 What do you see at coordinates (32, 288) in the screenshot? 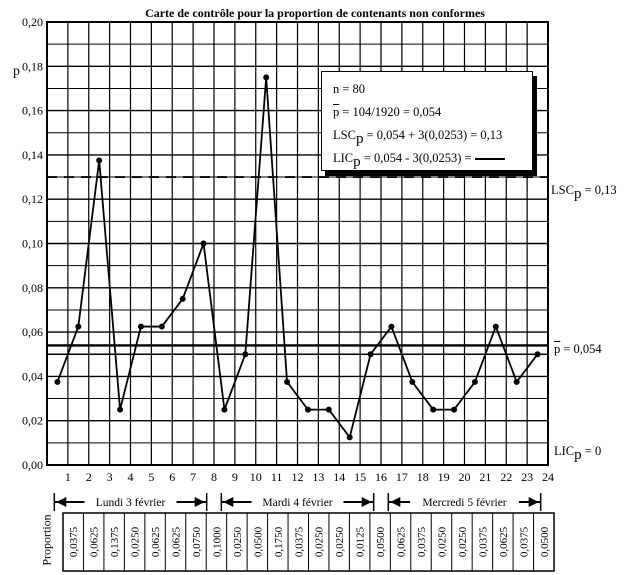
I see `y-tick-label: 0,08` at bounding box center [32, 288].